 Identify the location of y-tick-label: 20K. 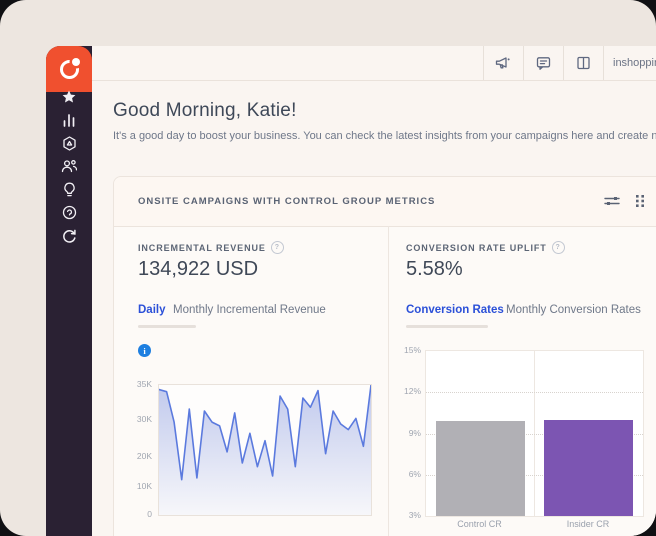
(144, 455).